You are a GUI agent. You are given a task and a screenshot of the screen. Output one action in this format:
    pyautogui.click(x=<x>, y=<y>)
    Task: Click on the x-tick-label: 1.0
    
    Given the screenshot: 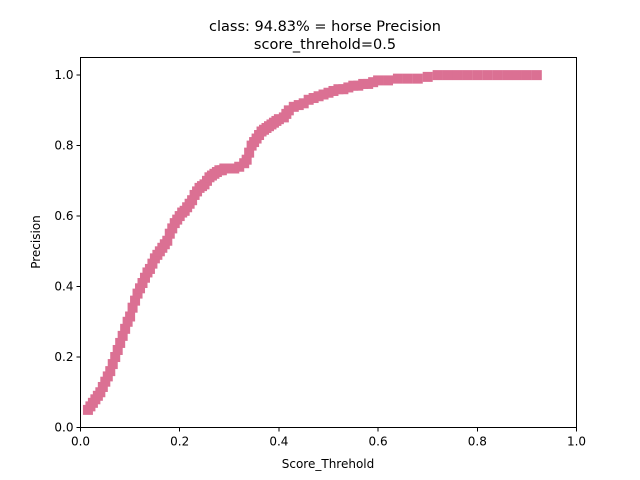 What is the action you would take?
    pyautogui.click(x=576, y=442)
    